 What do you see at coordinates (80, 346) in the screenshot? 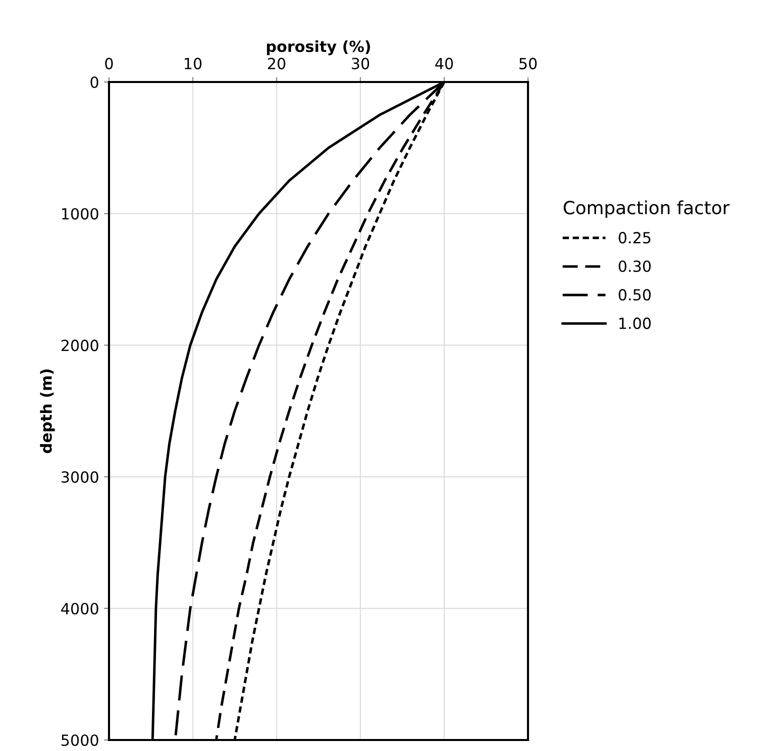
I see `y-tick-label: 2000` at bounding box center [80, 346].